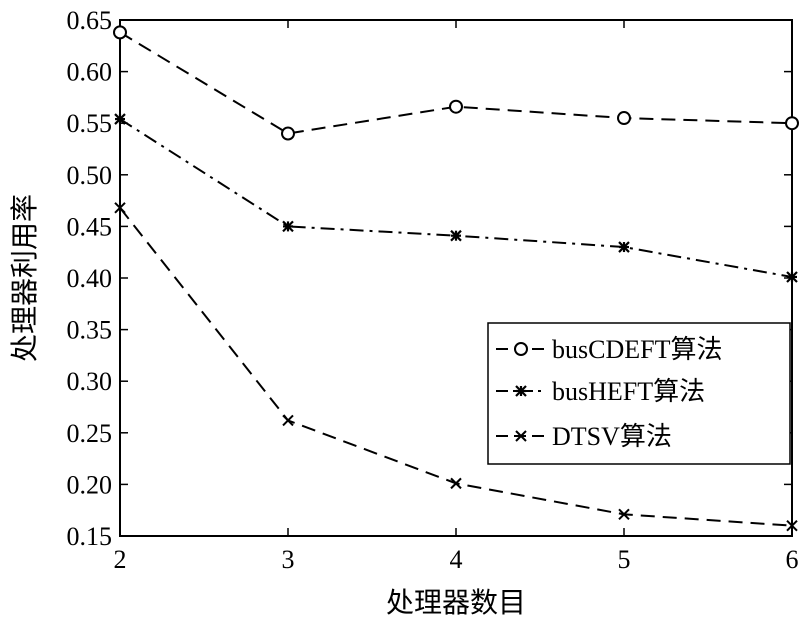  I want to click on y-tick-label: 0.30, so click(90, 381).